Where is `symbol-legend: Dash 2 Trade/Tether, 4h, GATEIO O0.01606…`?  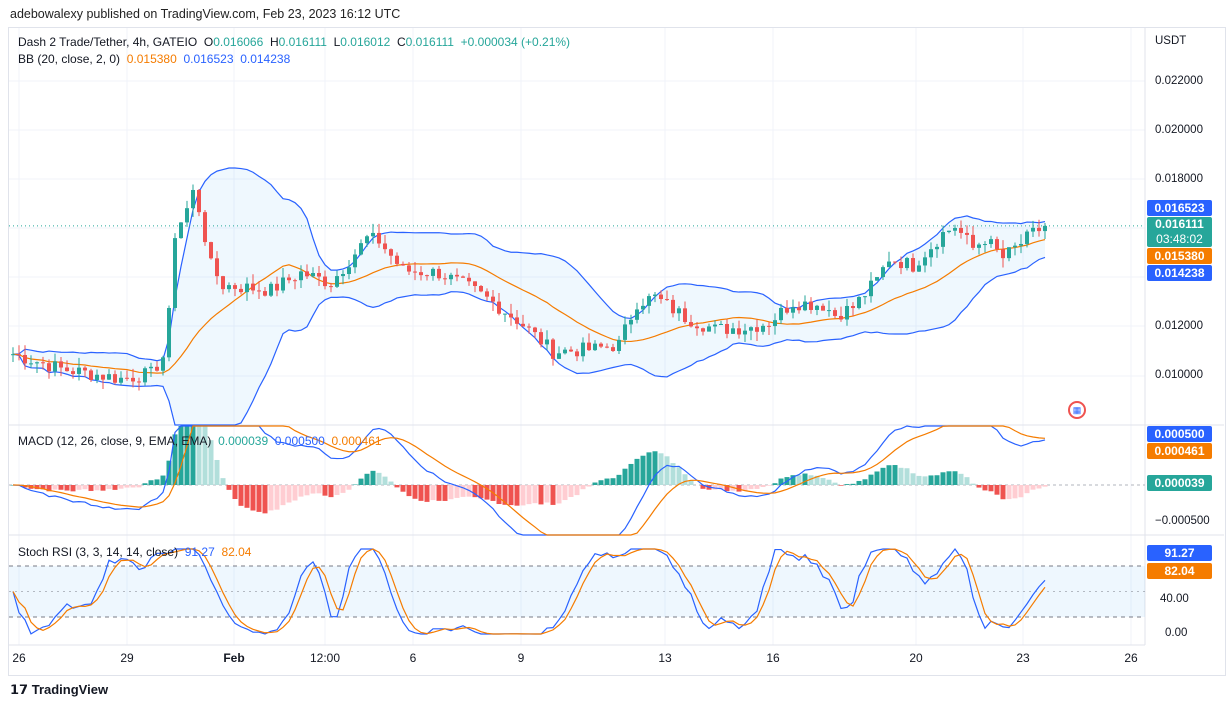 symbol-legend: Dash 2 Trade/Tether, 4h, GATEIO O0.01606… is located at coordinates (294, 42).